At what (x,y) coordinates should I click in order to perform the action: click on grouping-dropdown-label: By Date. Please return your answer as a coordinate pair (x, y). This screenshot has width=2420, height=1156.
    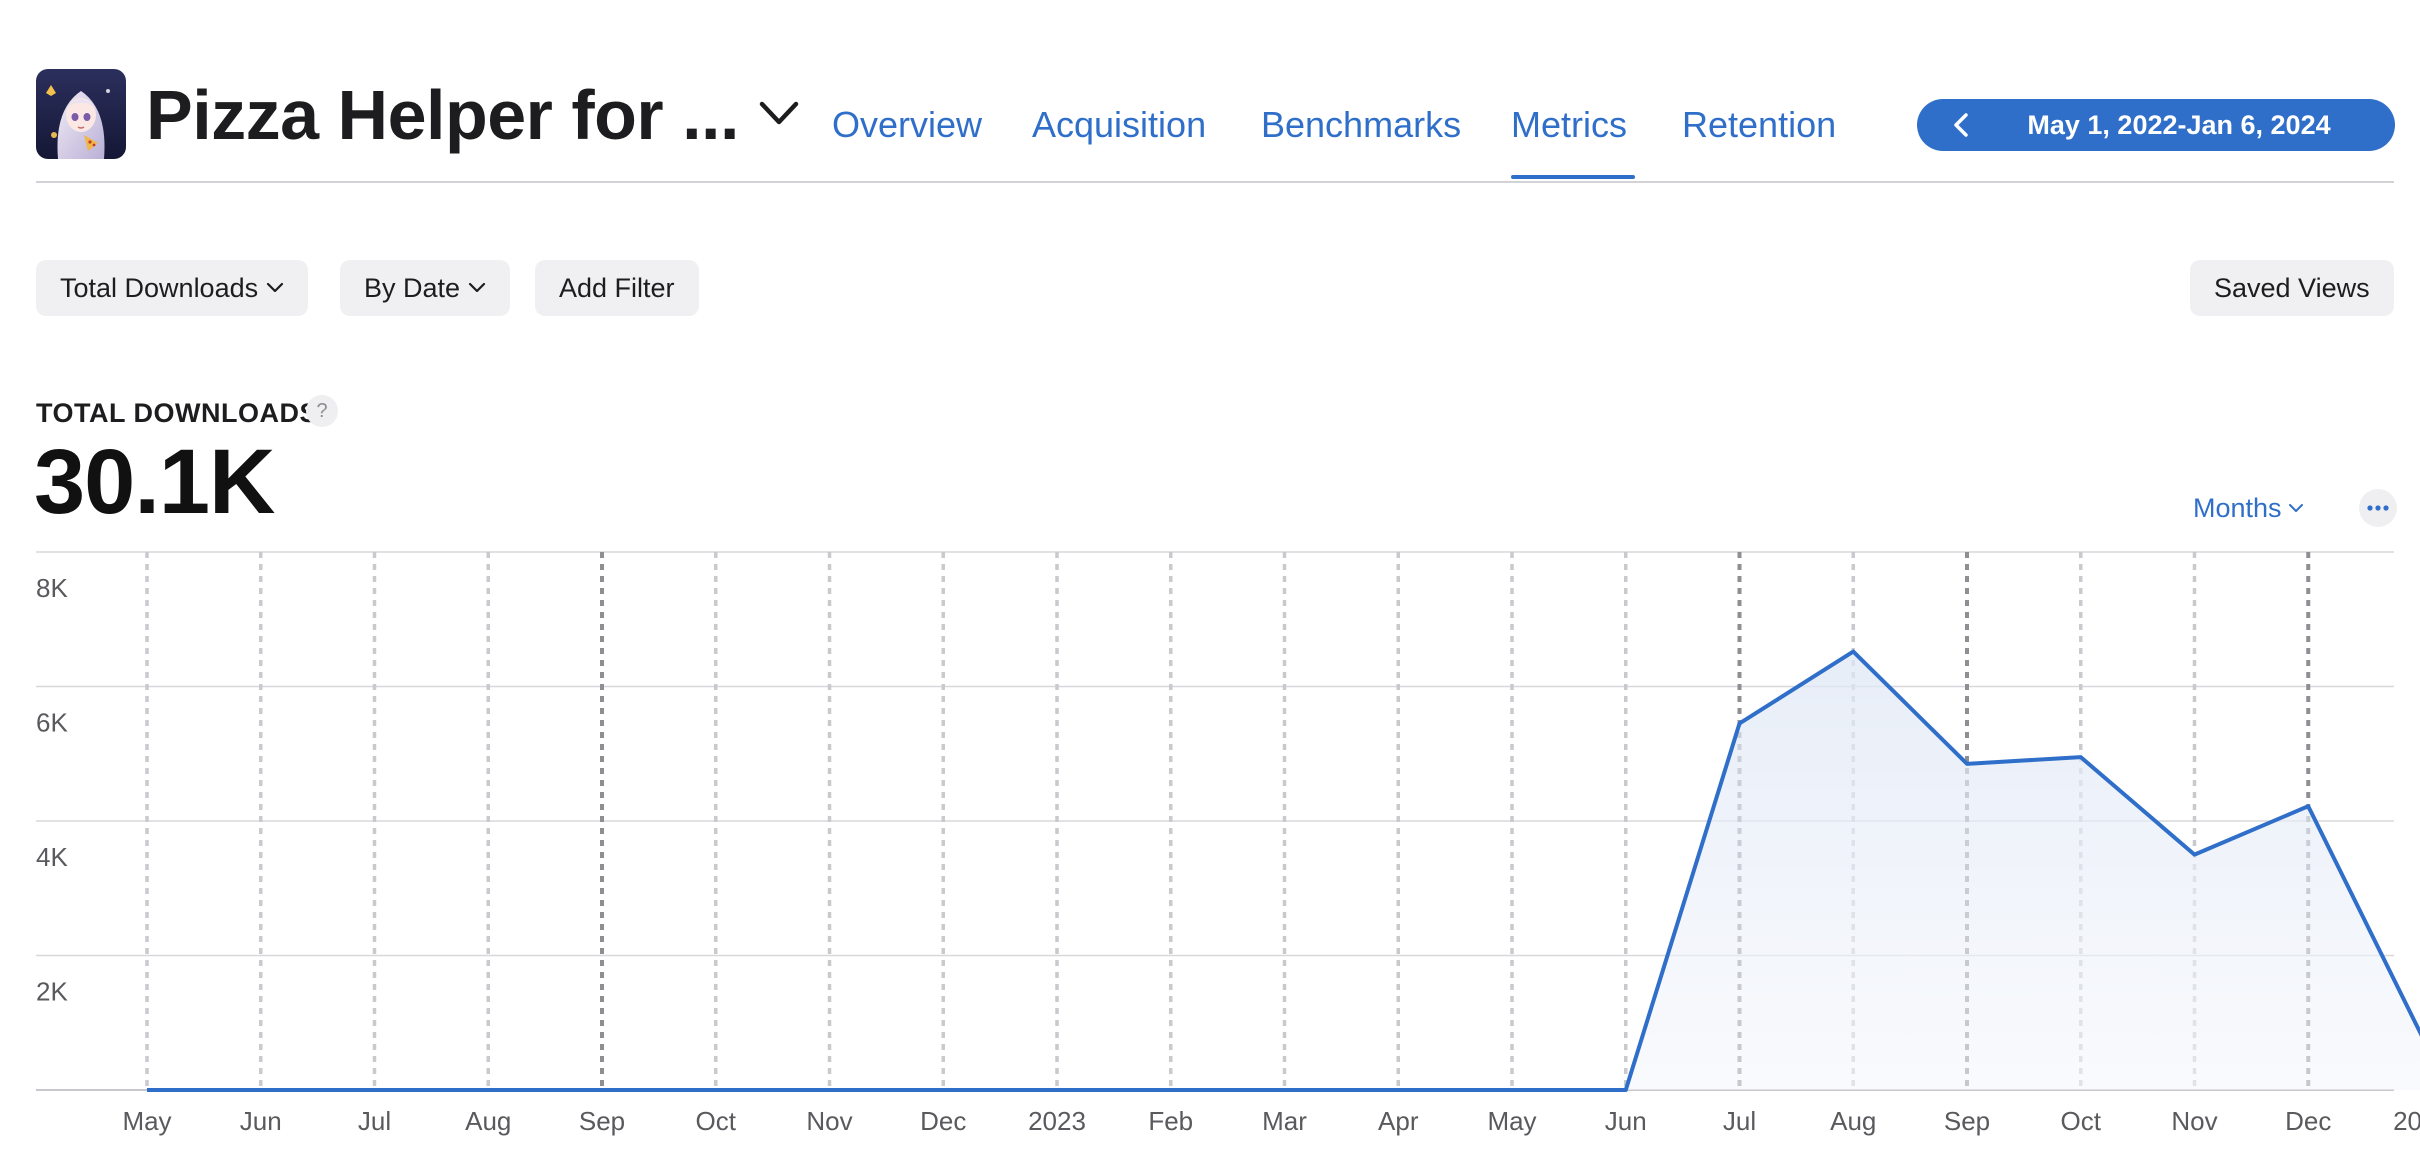
    Looking at the image, I should click on (412, 288).